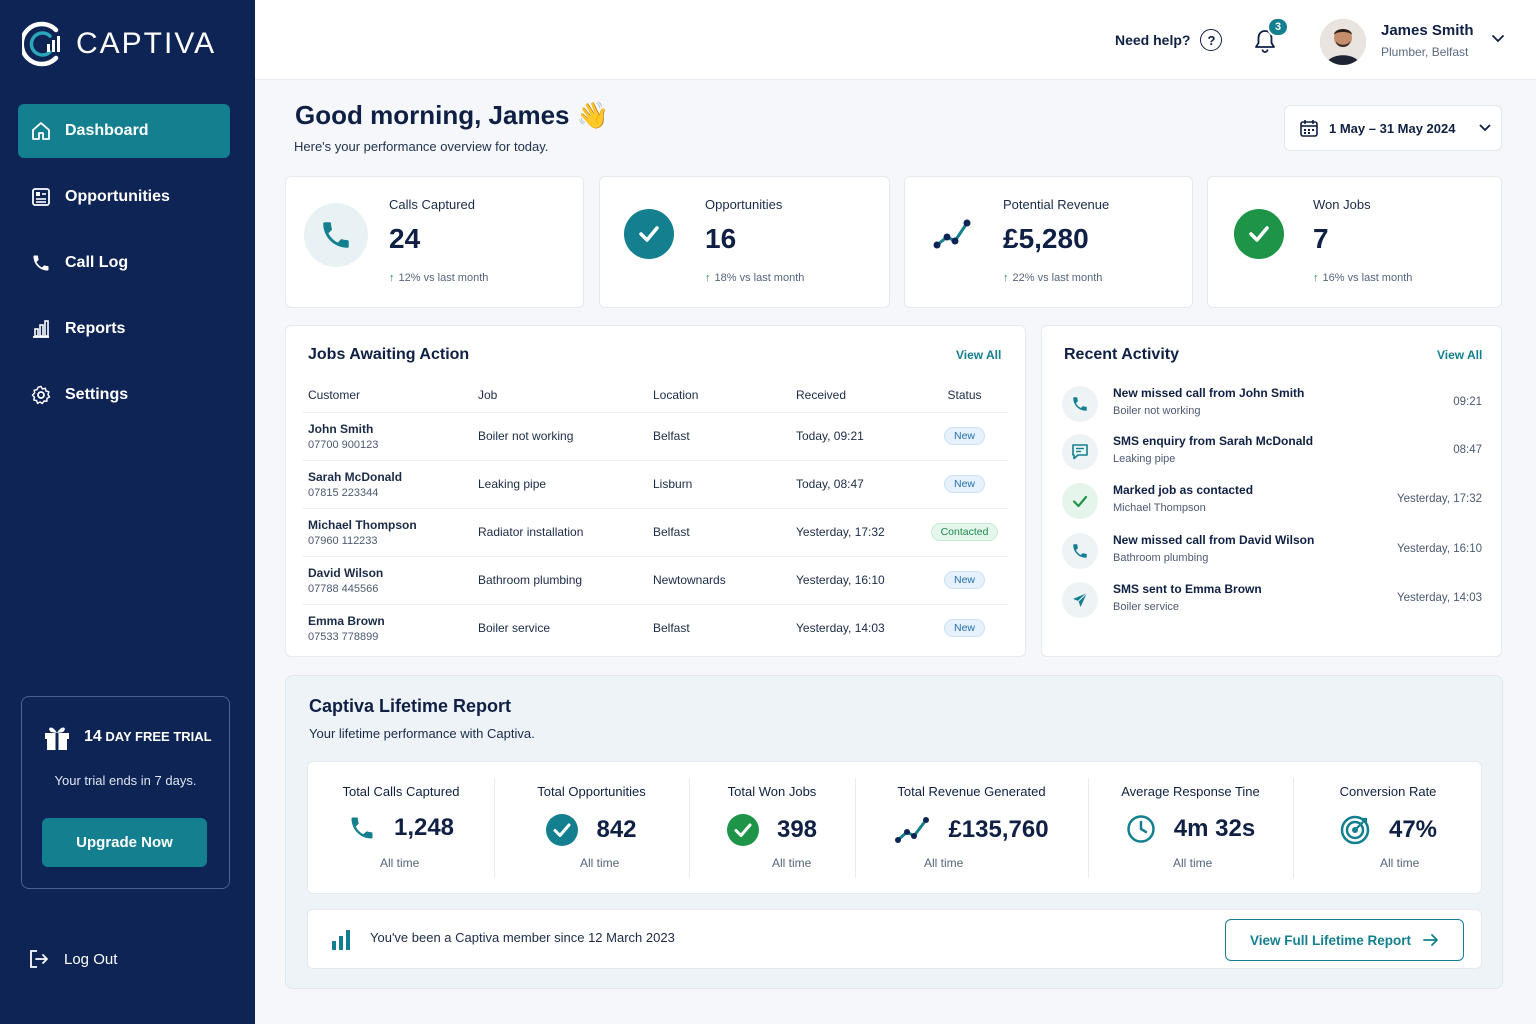 The image size is (1536, 1024). I want to click on received-cell: Today, 09:21, so click(852, 436).